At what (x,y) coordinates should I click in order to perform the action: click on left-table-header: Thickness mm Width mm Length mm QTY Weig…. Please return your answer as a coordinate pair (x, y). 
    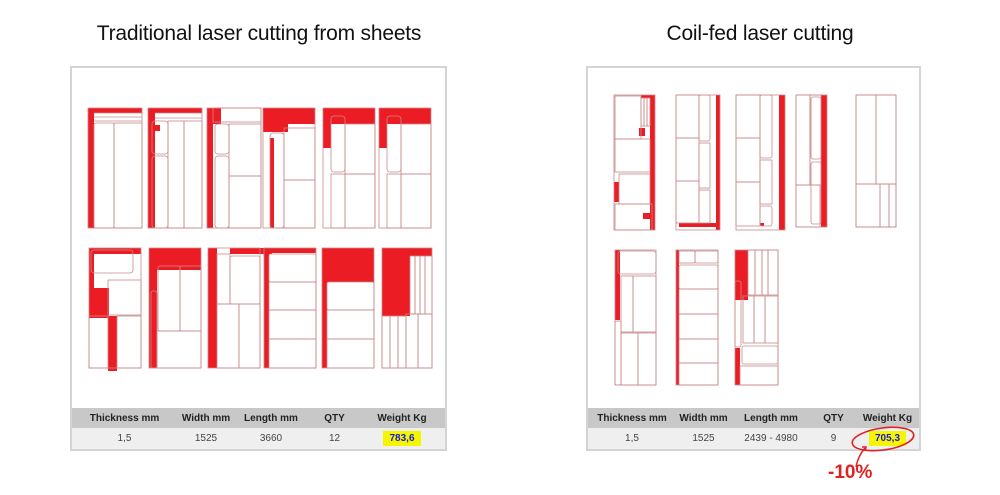
    Looking at the image, I should click on (258, 418).